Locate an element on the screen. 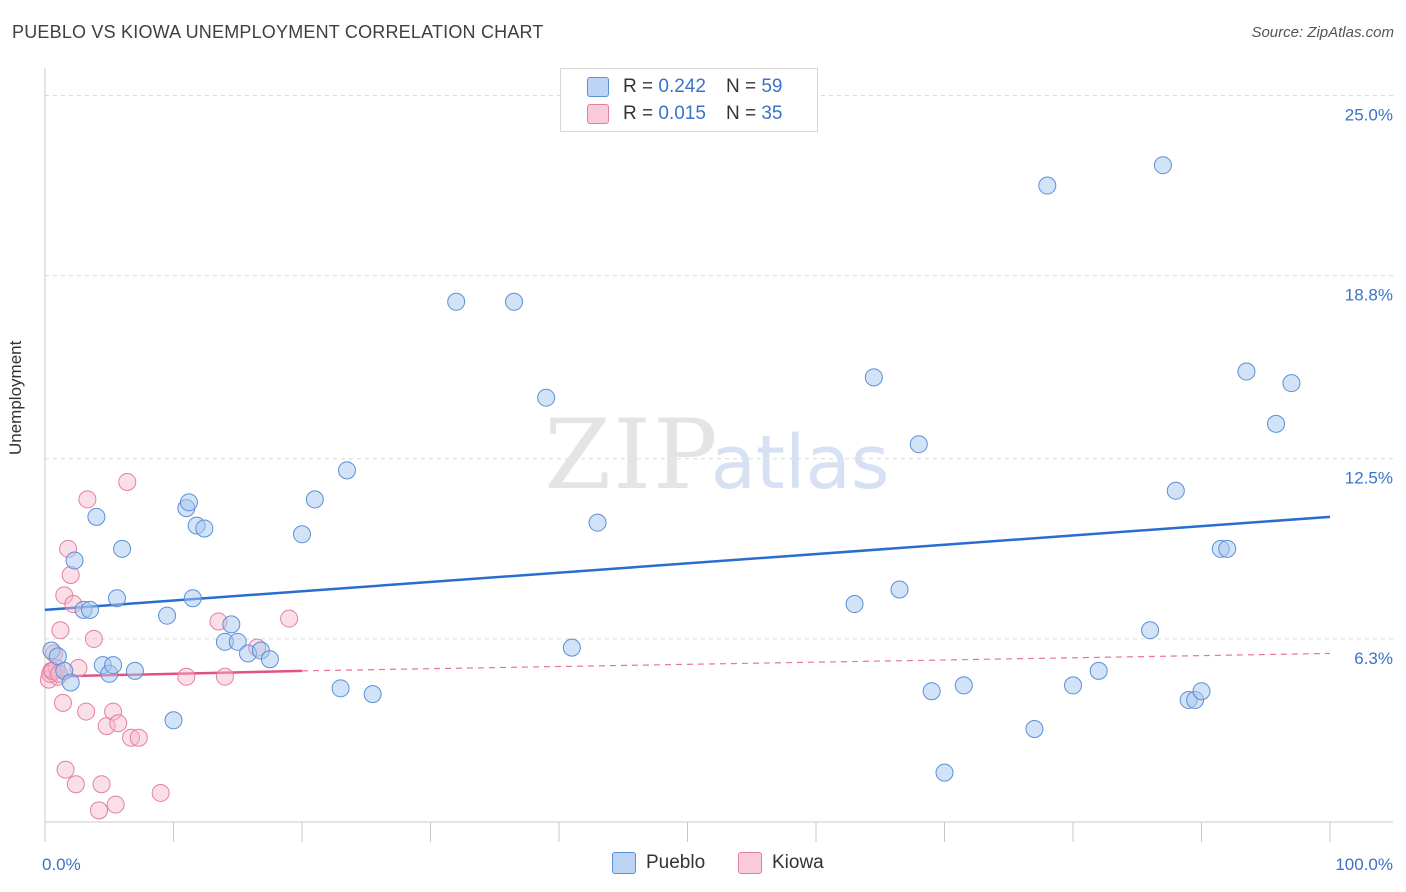 The width and height of the screenshot is (1406, 892). bottom-swatch-kiowa is located at coordinates (750, 863).